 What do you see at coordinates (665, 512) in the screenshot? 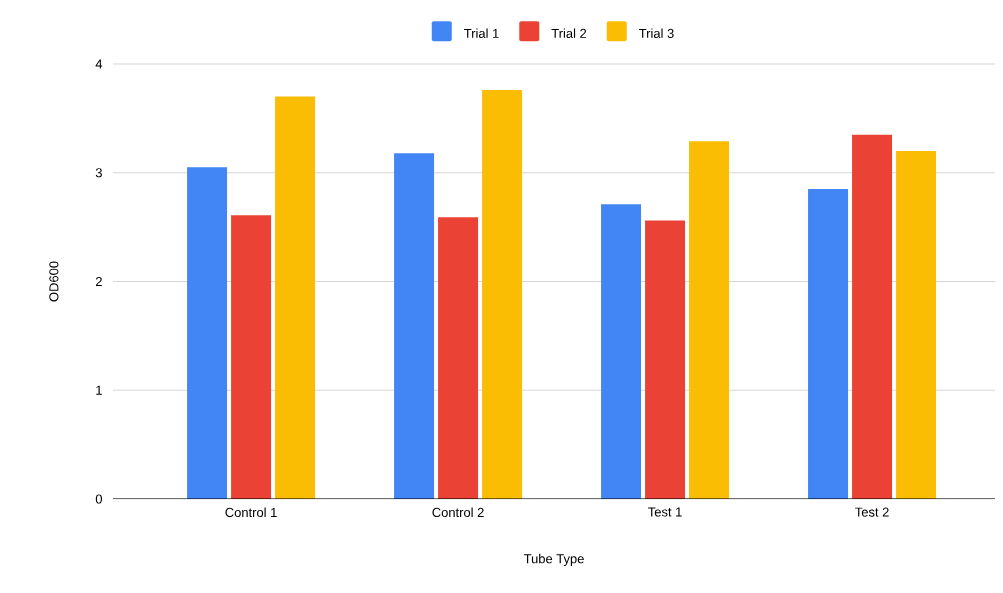
I see `x-tick-label: Test 1` at bounding box center [665, 512].